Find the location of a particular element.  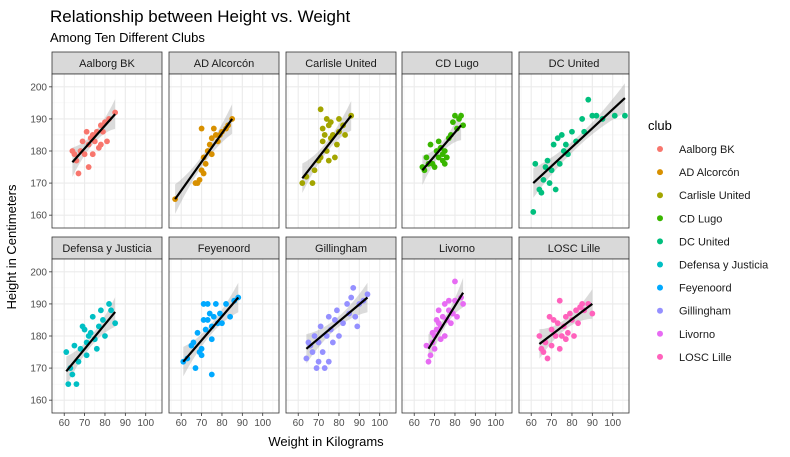

y-tick-label: 160 is located at coordinates (38, 216).